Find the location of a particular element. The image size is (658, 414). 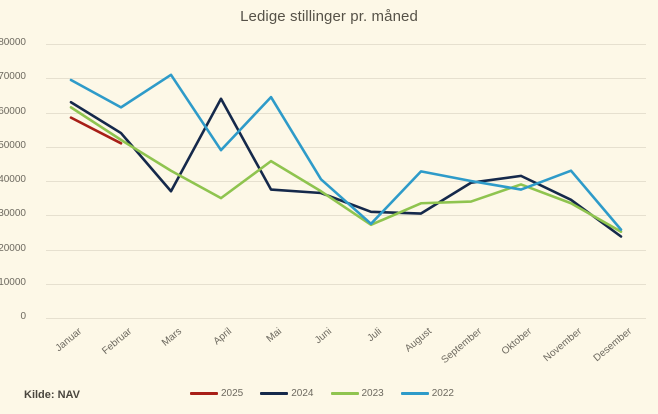

legend-item-2023: 2023 is located at coordinates (357, 393).